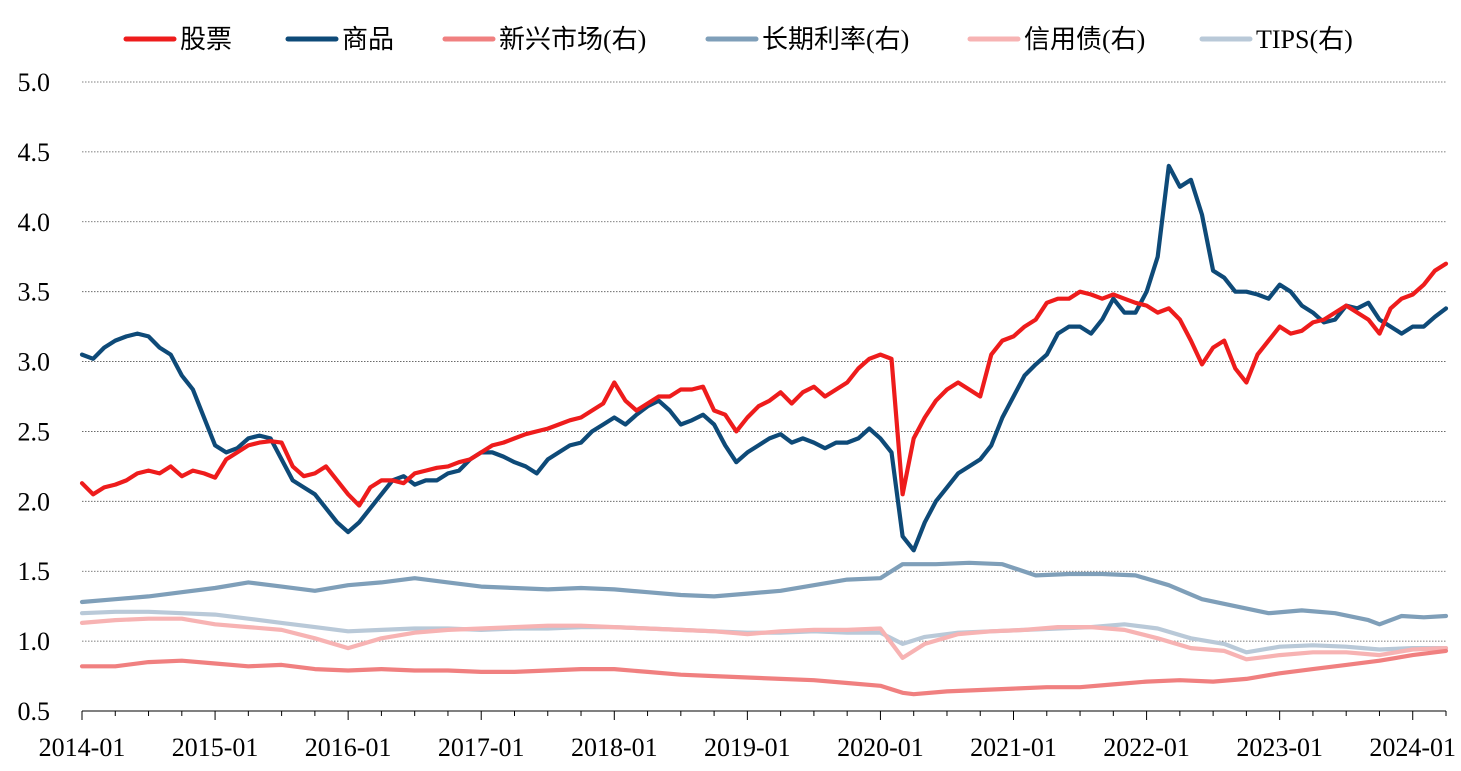 The height and width of the screenshot is (771, 1461). I want to click on x-tick-label: 2014-01, so click(82, 747).